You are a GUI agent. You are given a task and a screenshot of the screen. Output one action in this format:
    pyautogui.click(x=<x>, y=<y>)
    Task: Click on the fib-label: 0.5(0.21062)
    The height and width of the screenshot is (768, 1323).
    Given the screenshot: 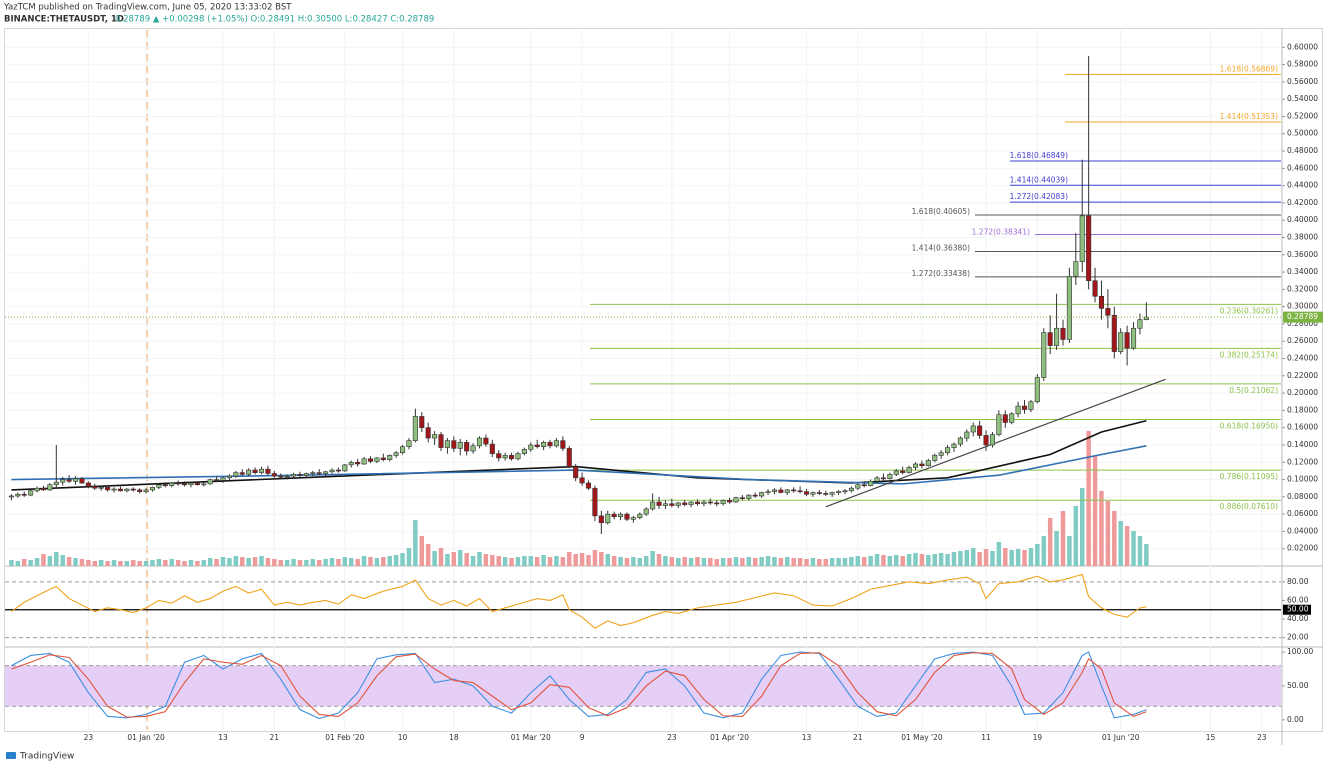 What is the action you would take?
    pyautogui.click(x=1253, y=390)
    